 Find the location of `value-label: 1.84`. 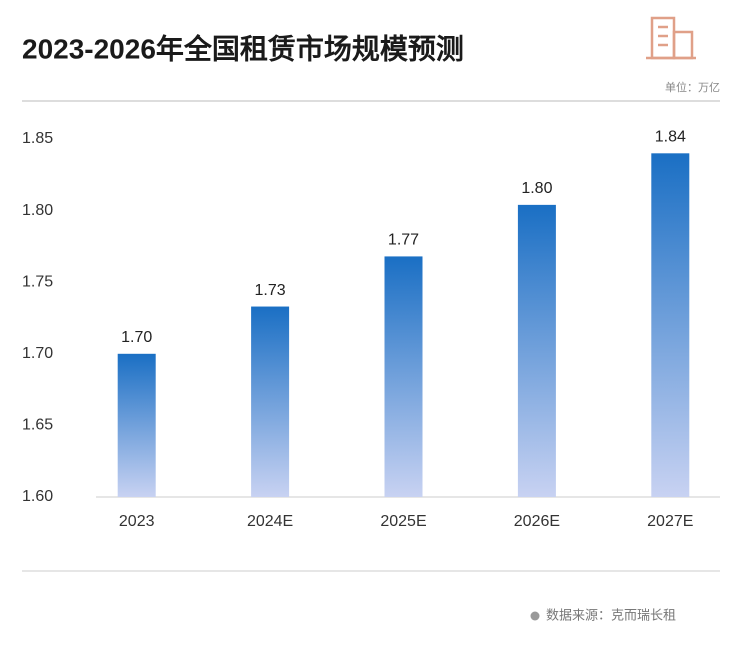

value-label: 1.84 is located at coordinates (670, 137).